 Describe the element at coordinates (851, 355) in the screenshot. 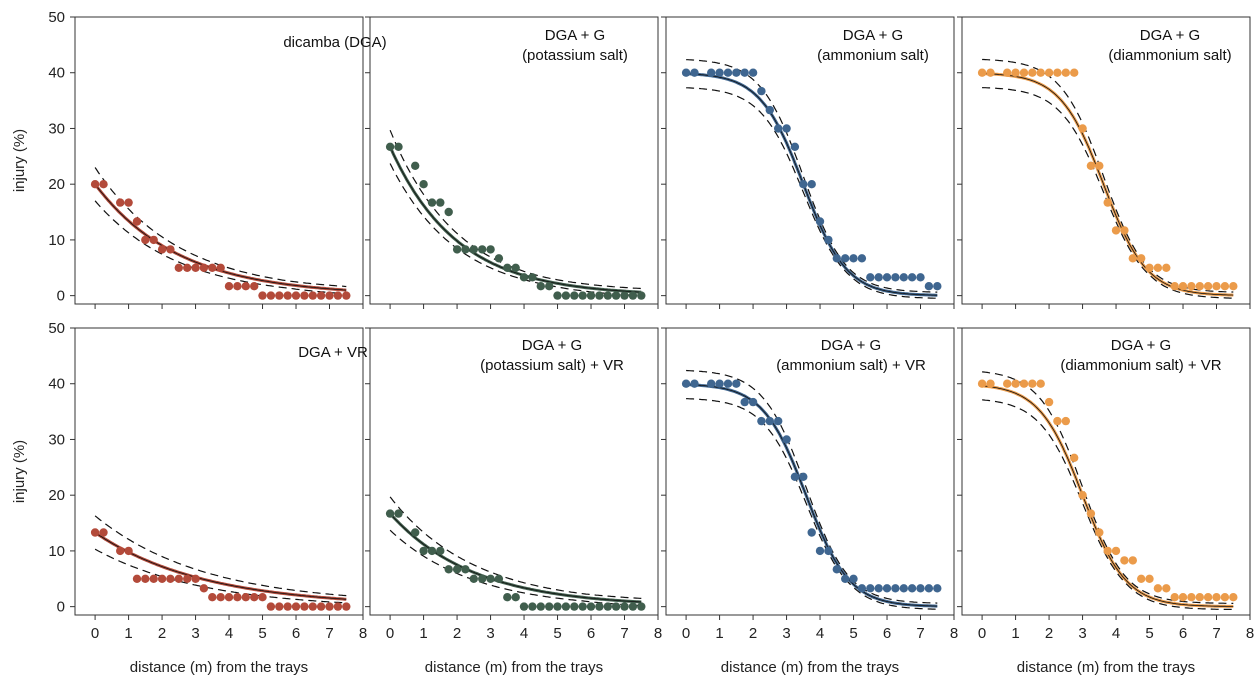

I see `panel-title: DGA + G (ammonium salt) + VR` at that location.